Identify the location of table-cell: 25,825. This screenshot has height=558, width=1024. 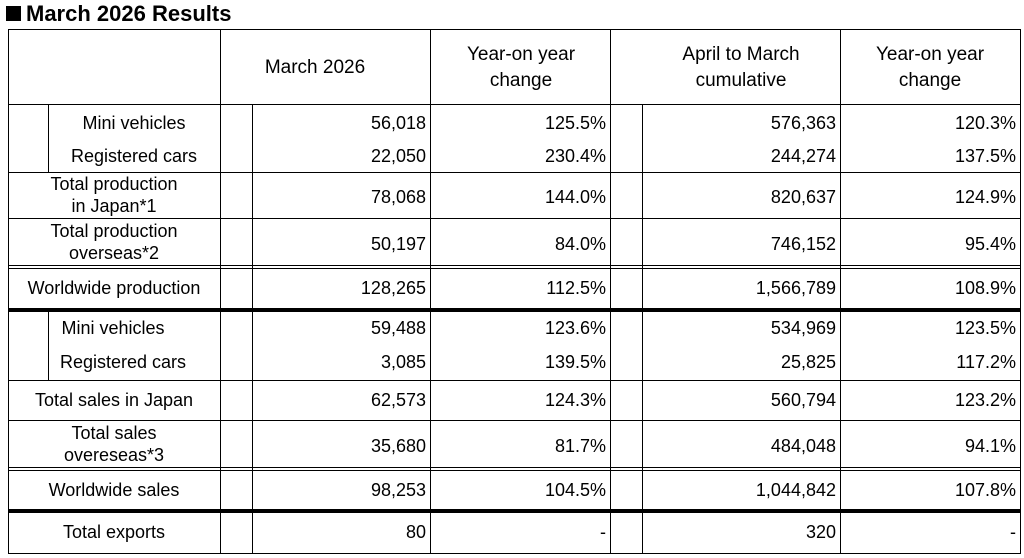
(808, 362).